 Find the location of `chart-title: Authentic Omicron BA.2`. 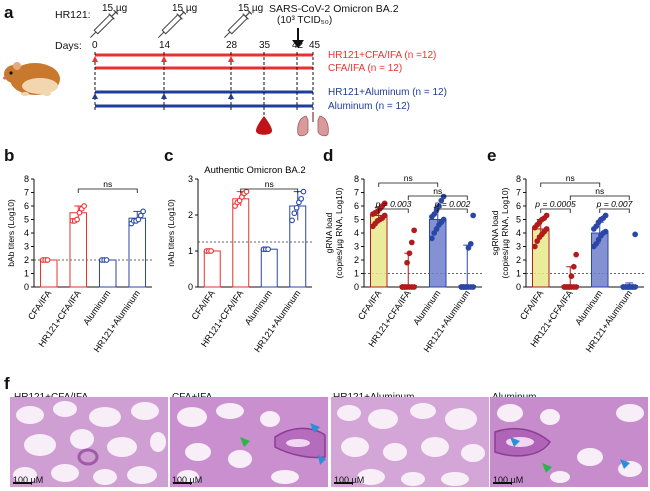

chart-title: Authentic Omicron BA.2 is located at coordinates (254, 170).